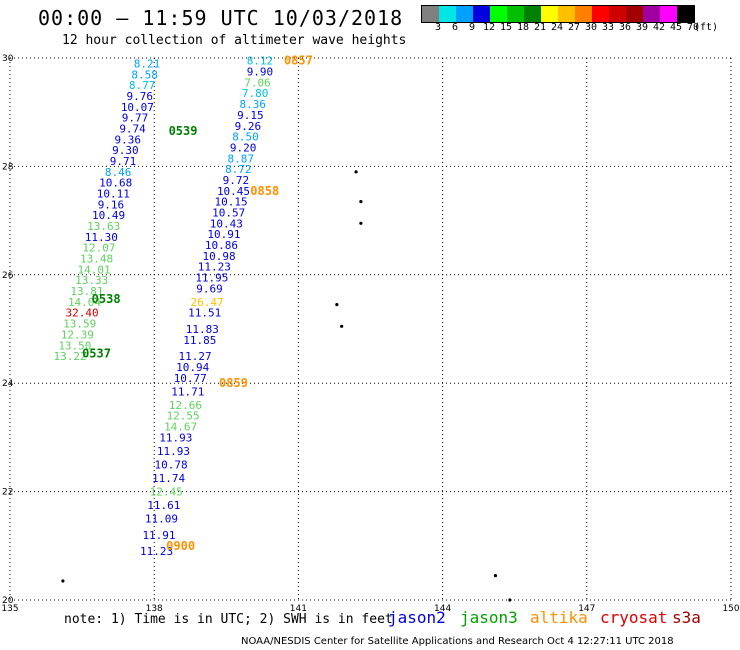 This screenshot has height=650, width=740. I want to click on wave-height-value: 9.69, so click(209, 288).